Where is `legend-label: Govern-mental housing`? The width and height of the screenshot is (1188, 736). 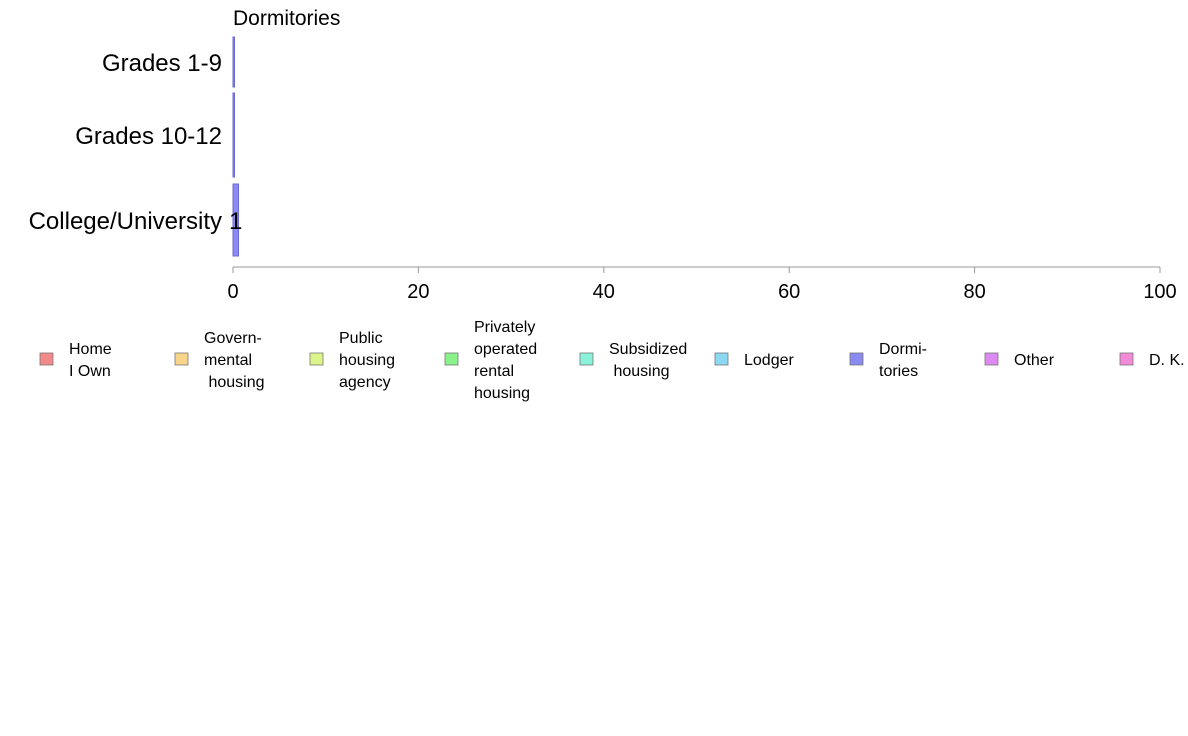
legend-label: Govern-mental housing is located at coordinates (234, 360).